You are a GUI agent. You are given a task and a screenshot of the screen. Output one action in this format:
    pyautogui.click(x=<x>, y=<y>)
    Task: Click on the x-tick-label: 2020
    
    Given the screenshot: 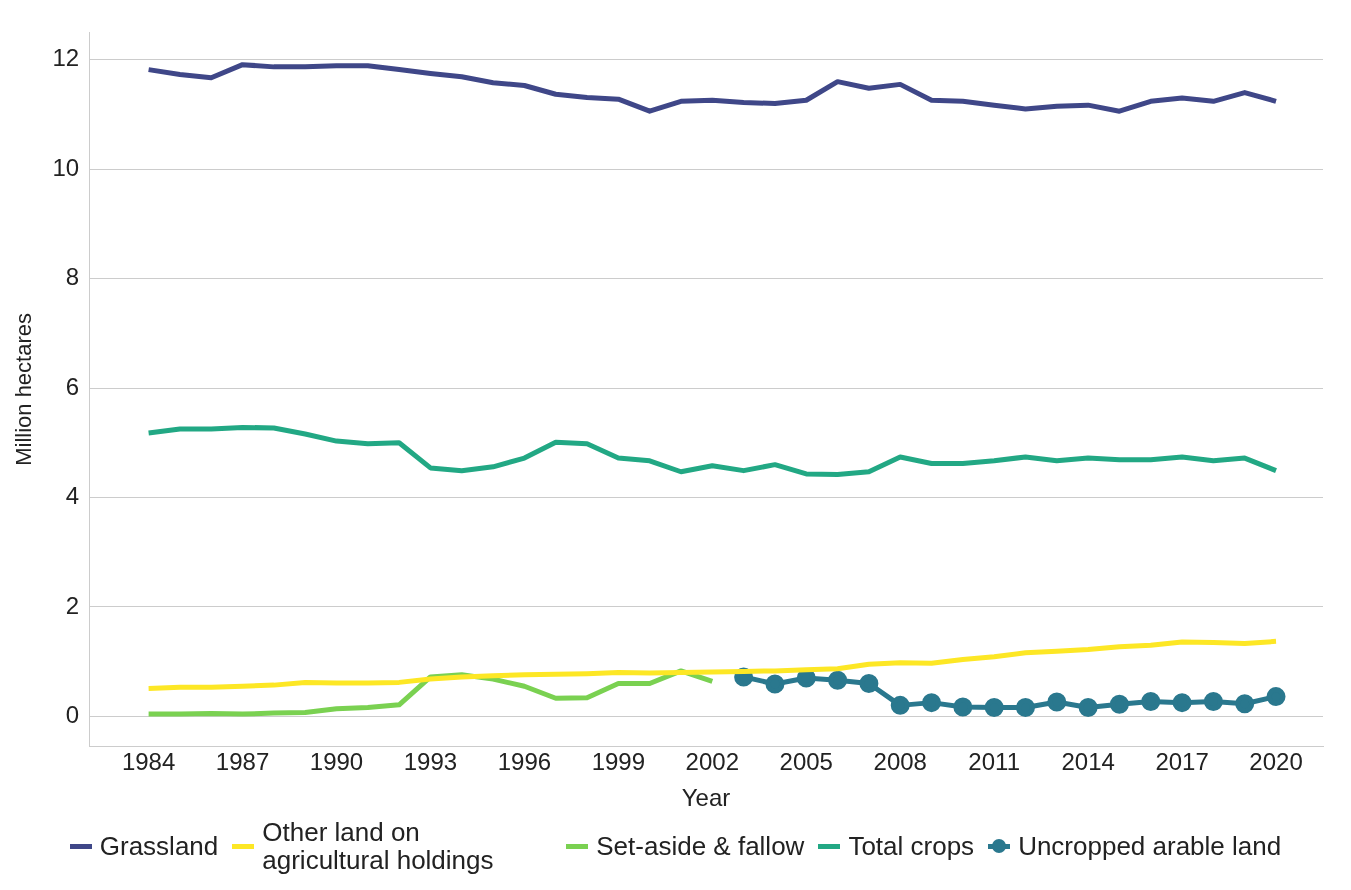 What is the action you would take?
    pyautogui.click(x=1276, y=762)
    